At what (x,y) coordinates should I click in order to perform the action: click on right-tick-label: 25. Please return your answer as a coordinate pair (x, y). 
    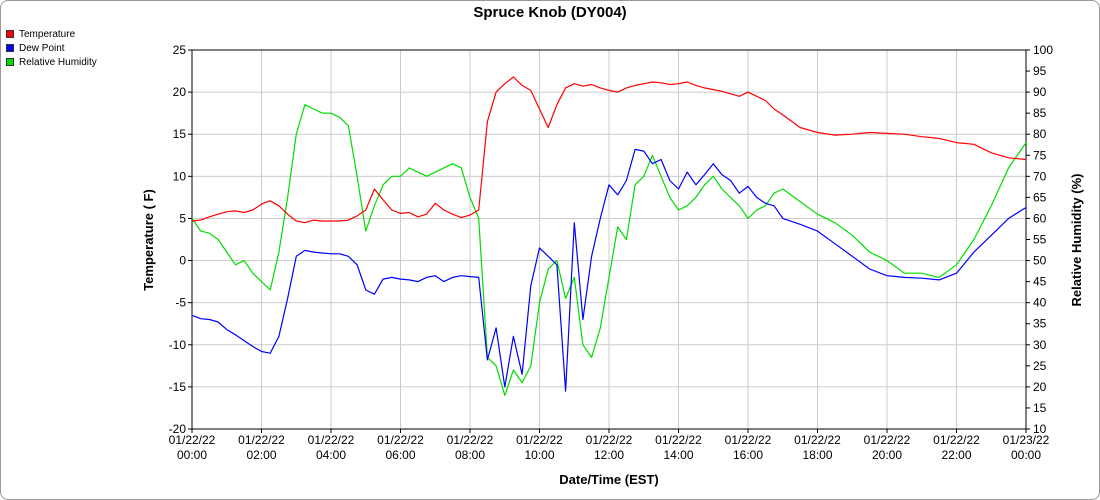
    Looking at the image, I should click on (1040, 366).